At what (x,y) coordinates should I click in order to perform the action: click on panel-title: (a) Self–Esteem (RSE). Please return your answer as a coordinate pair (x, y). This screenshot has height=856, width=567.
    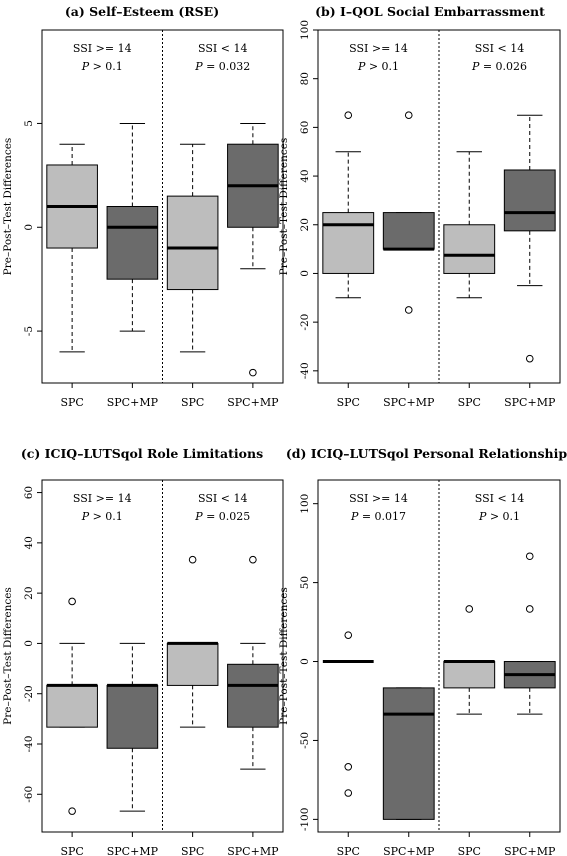
    Looking at the image, I should click on (142, 11).